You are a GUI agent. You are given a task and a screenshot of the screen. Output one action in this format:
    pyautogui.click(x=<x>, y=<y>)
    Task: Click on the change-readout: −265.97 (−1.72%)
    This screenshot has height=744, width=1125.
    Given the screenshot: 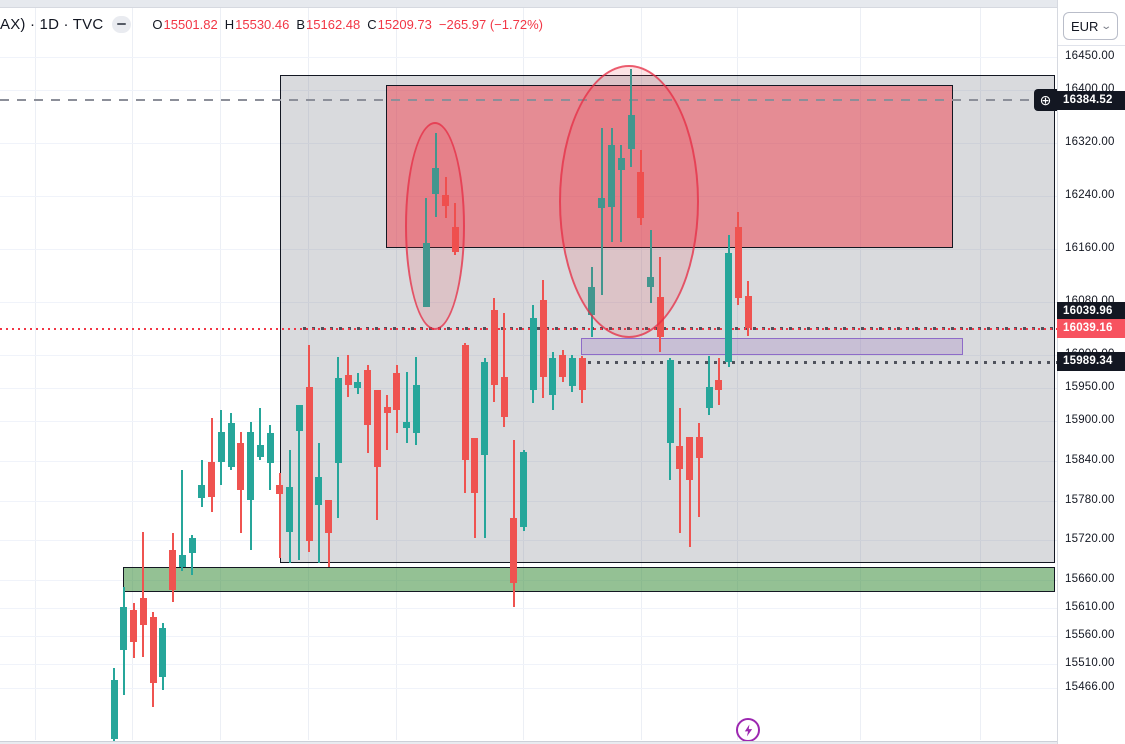 What is the action you would take?
    pyautogui.click(x=490, y=24)
    